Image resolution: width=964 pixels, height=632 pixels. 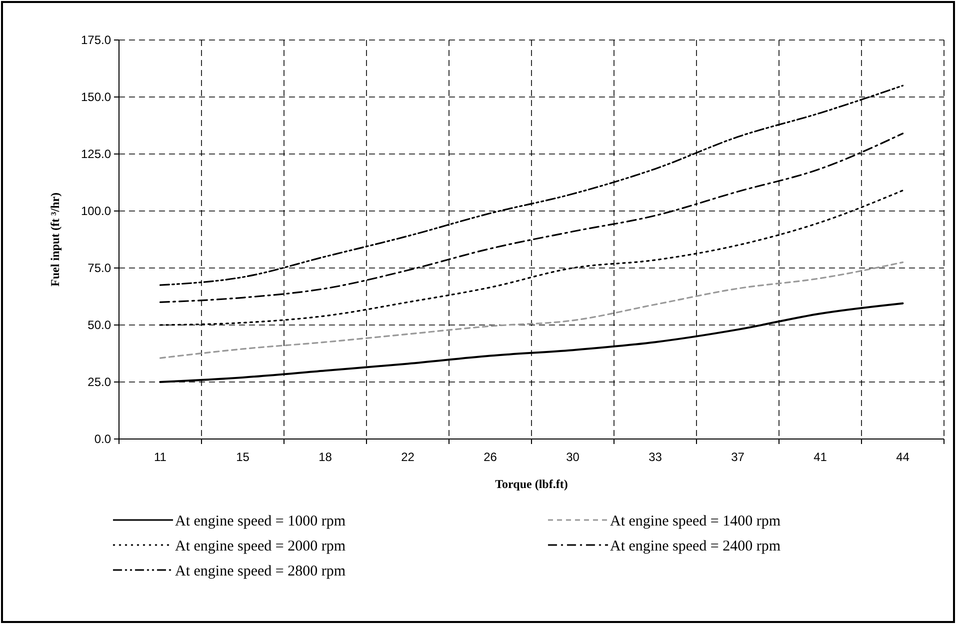 I want to click on x-tick-label: 33, so click(x=655, y=457).